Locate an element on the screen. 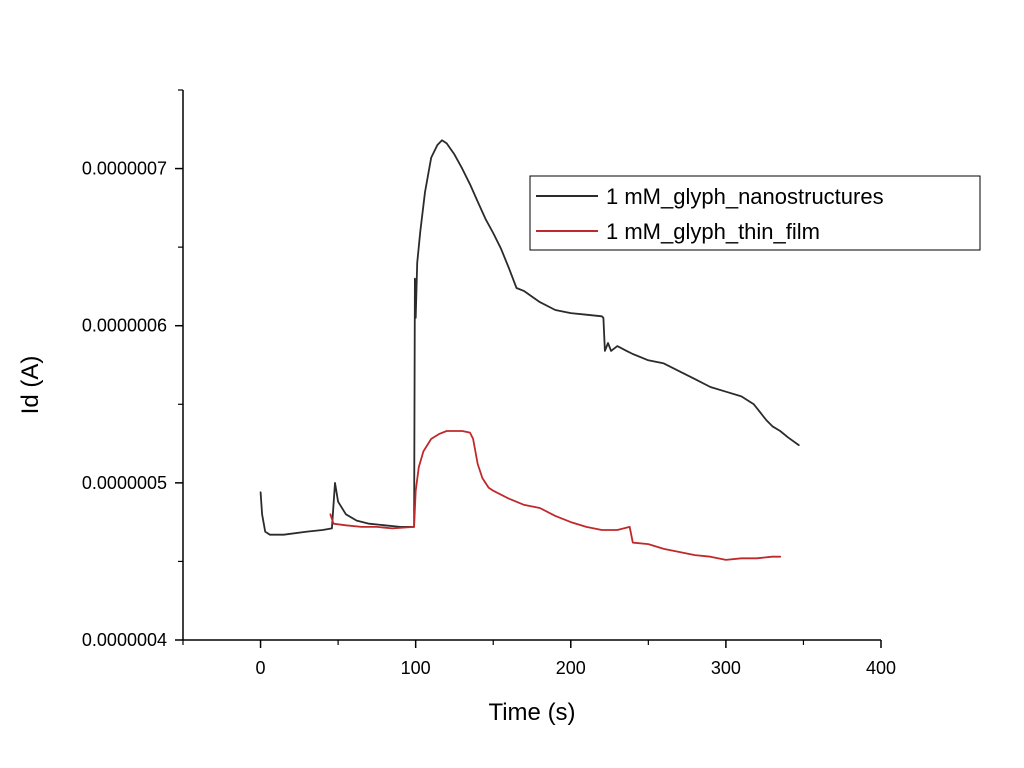 The width and height of the screenshot is (1024, 768). legend-box is located at coordinates (755, 213).